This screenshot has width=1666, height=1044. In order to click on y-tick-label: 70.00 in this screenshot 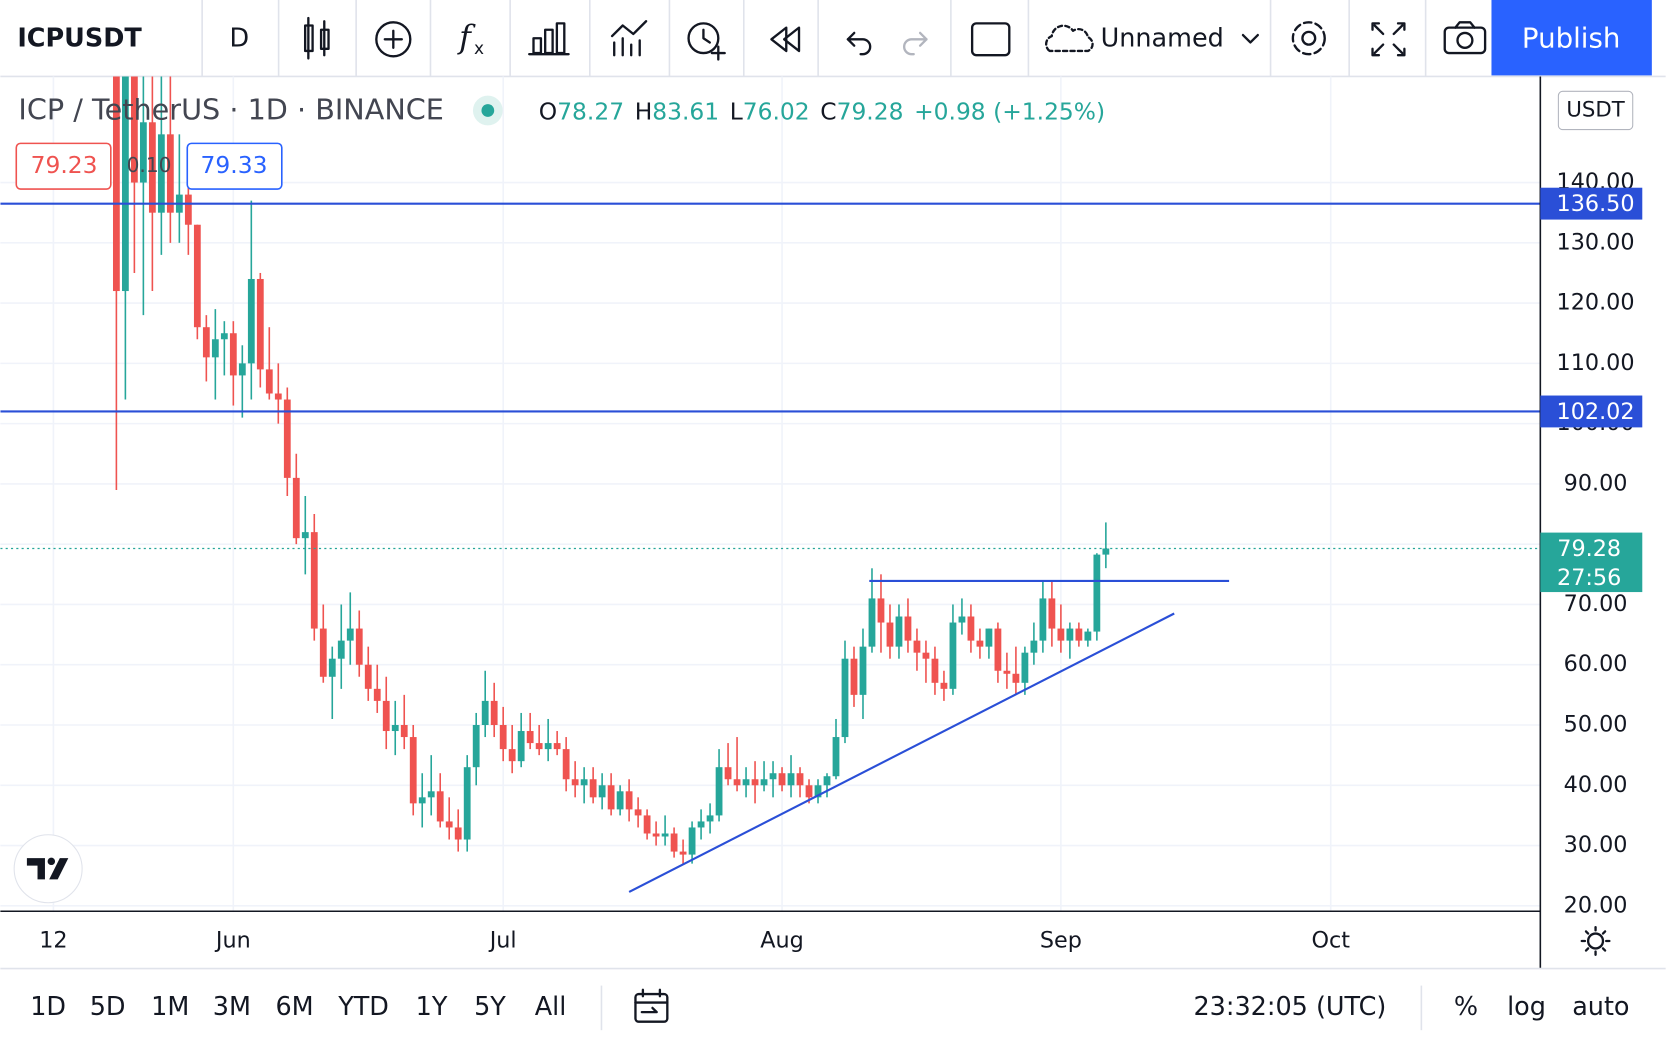, I will do `click(1596, 604)`.